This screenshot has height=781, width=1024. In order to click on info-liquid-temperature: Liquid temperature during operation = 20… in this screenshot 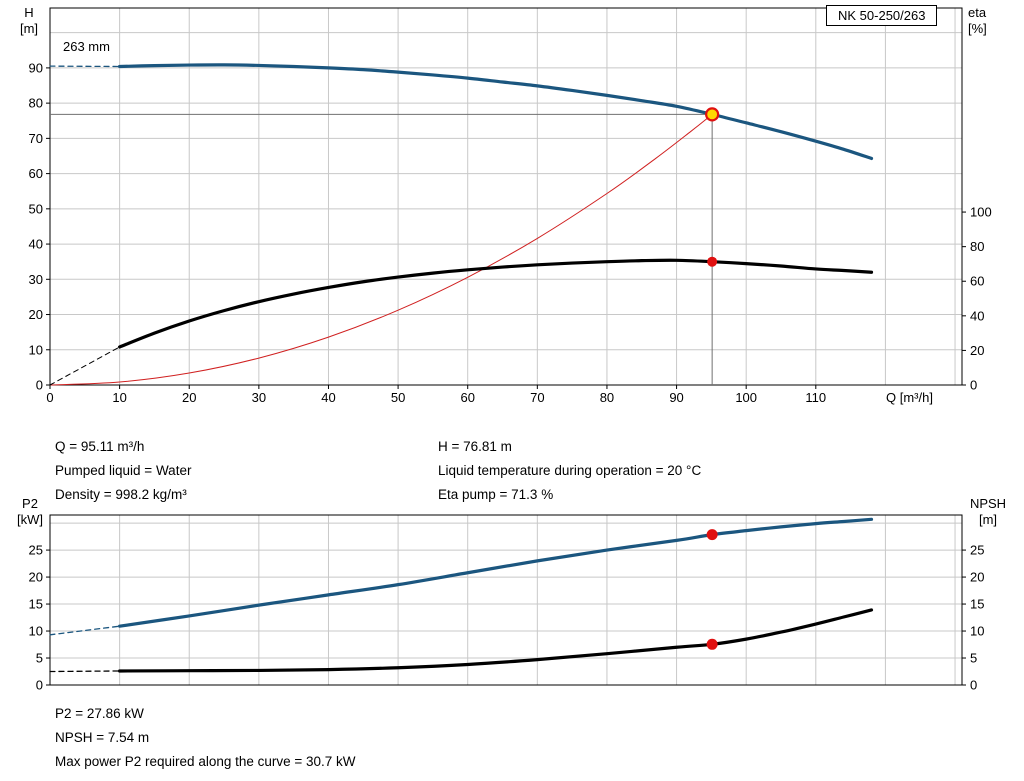, I will do `click(570, 470)`.